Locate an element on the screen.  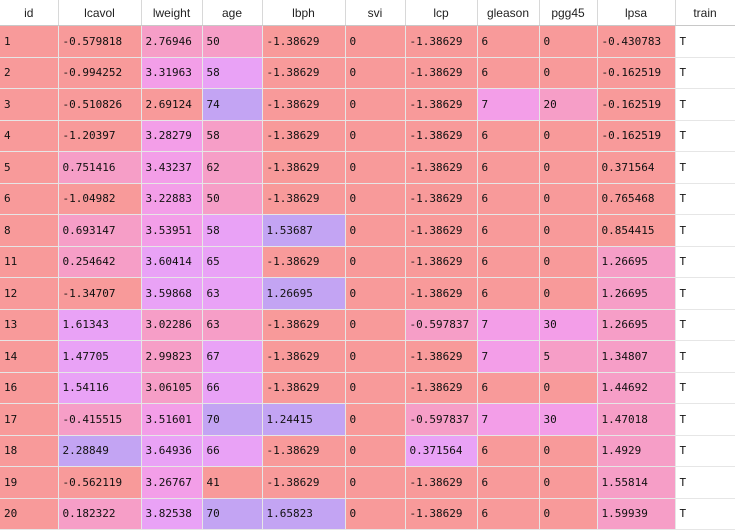
cell-id: 1 is located at coordinates (29, 41).